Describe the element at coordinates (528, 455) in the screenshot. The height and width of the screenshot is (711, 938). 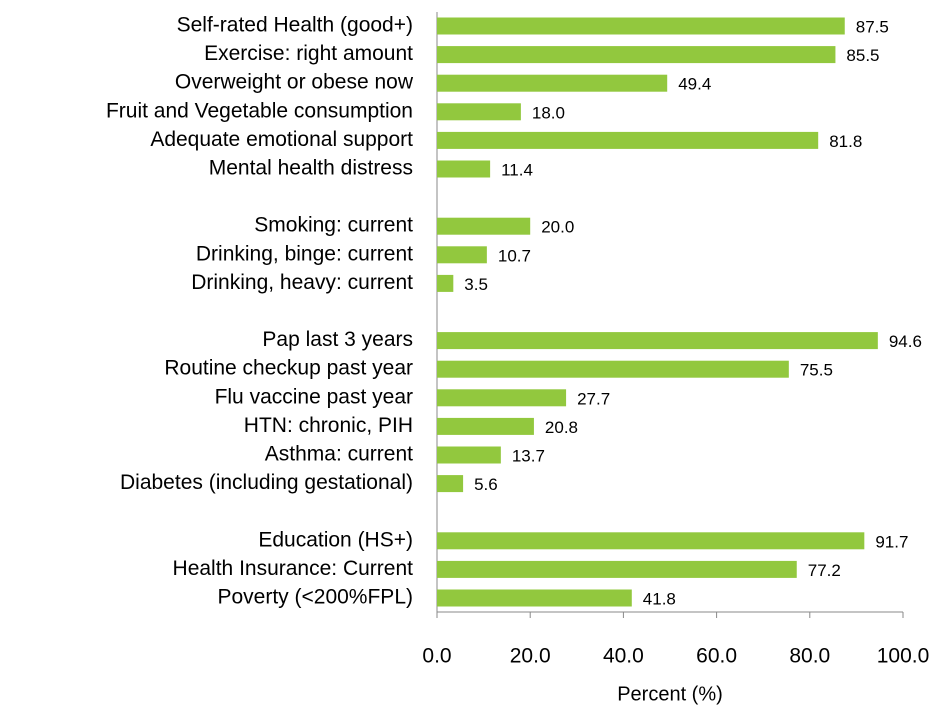
I see `value-label: 13.7` at that location.